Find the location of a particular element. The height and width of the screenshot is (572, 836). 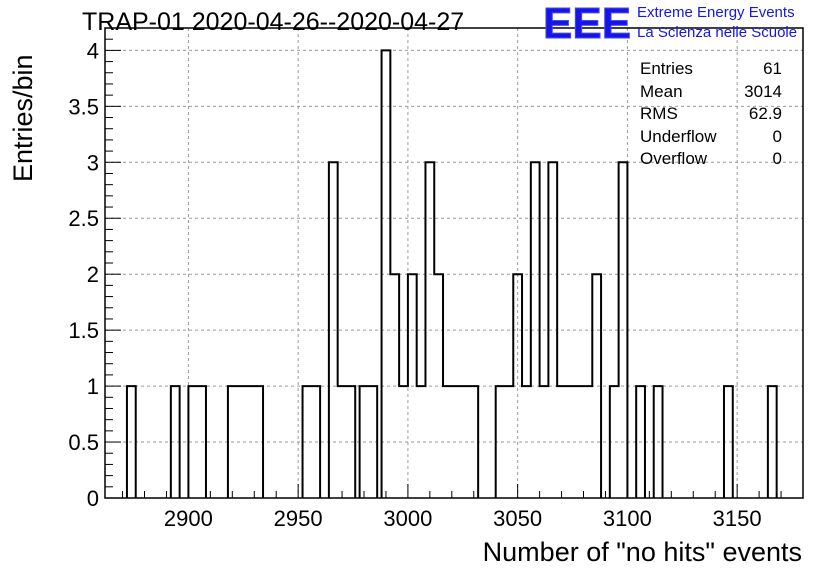

y-tick-label: 1.5 is located at coordinates (83, 330).